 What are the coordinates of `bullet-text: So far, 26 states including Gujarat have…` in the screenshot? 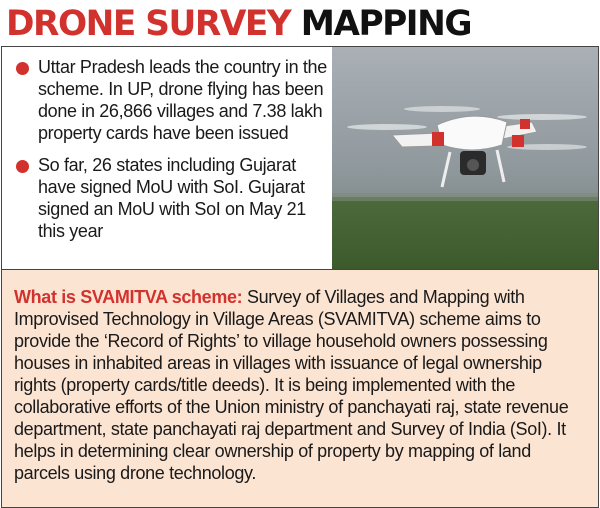 It's located at (172, 198).